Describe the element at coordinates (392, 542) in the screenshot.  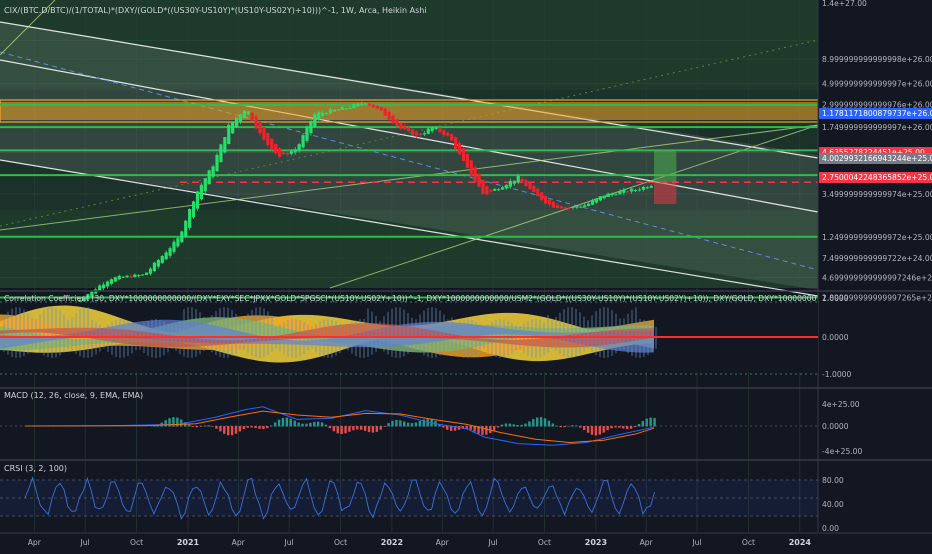
I see `time-axis-label: 2022` at that location.